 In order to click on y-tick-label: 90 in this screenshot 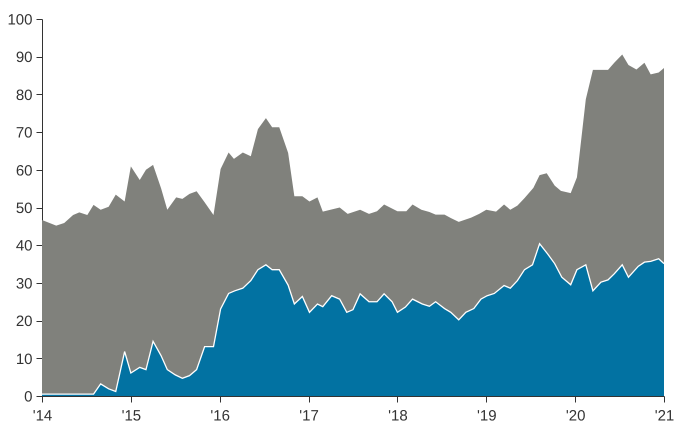, I will do `click(24, 57)`.